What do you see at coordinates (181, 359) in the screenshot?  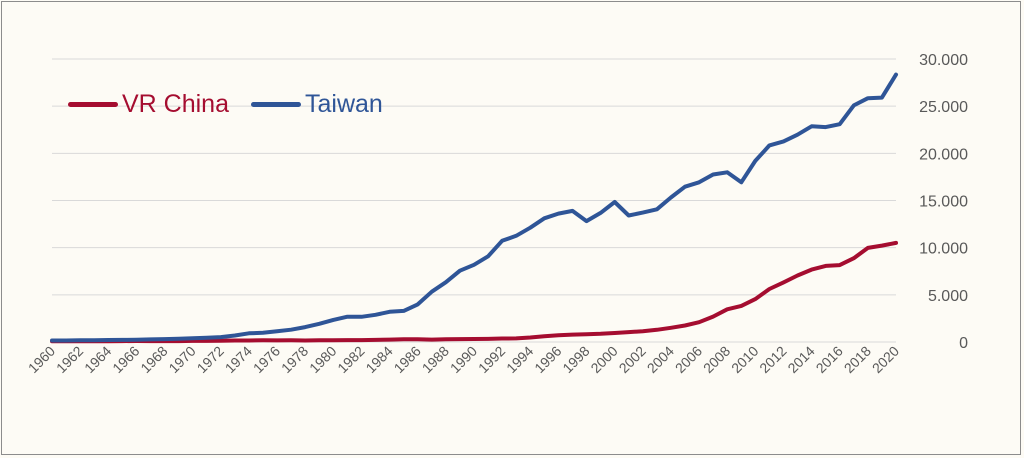 I see `x-tick-label: 1970` at bounding box center [181, 359].